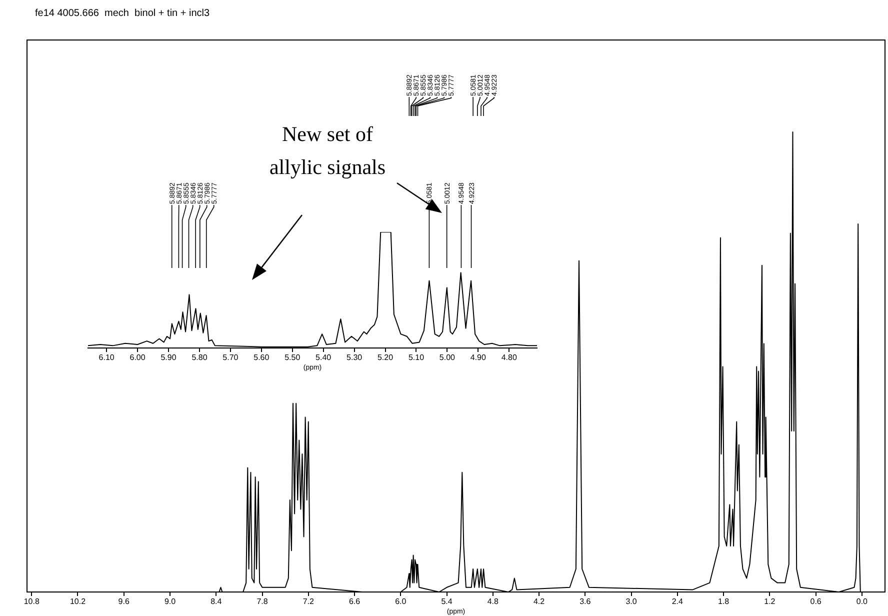  Describe the element at coordinates (170, 601) in the screenshot. I see `x-tick-label: 9.0` at that location.